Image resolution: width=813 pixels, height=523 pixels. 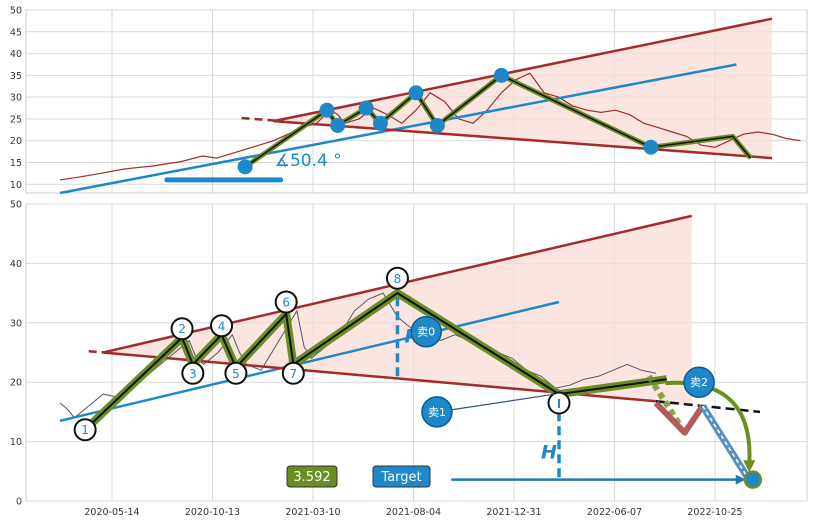 I want to click on target-box, so click(x=401, y=476).